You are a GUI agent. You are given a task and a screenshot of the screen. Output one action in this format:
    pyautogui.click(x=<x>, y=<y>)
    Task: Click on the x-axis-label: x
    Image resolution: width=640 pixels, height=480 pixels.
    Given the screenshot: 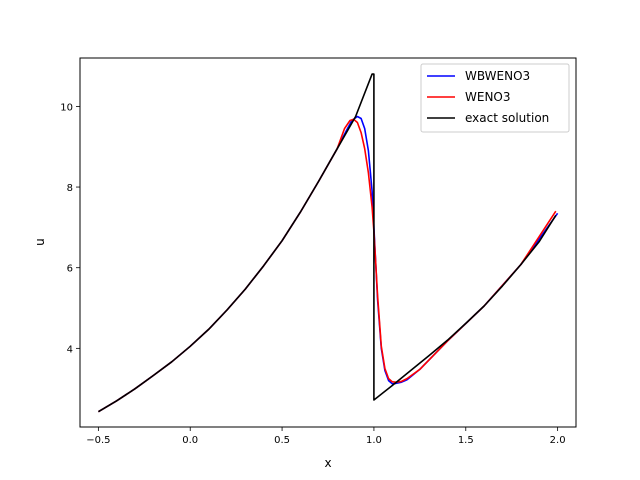 What is the action you would take?
    pyautogui.click(x=327, y=463)
    